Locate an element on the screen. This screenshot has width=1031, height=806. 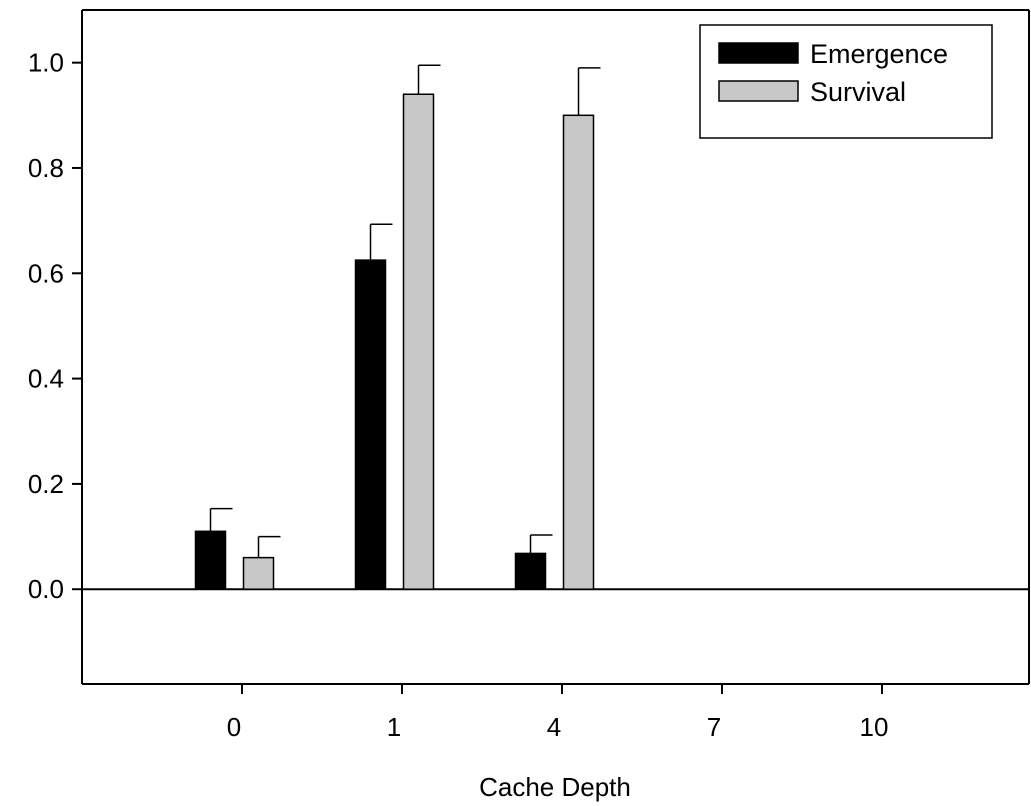
y-tick-label: 0.0 is located at coordinates (46, 589).